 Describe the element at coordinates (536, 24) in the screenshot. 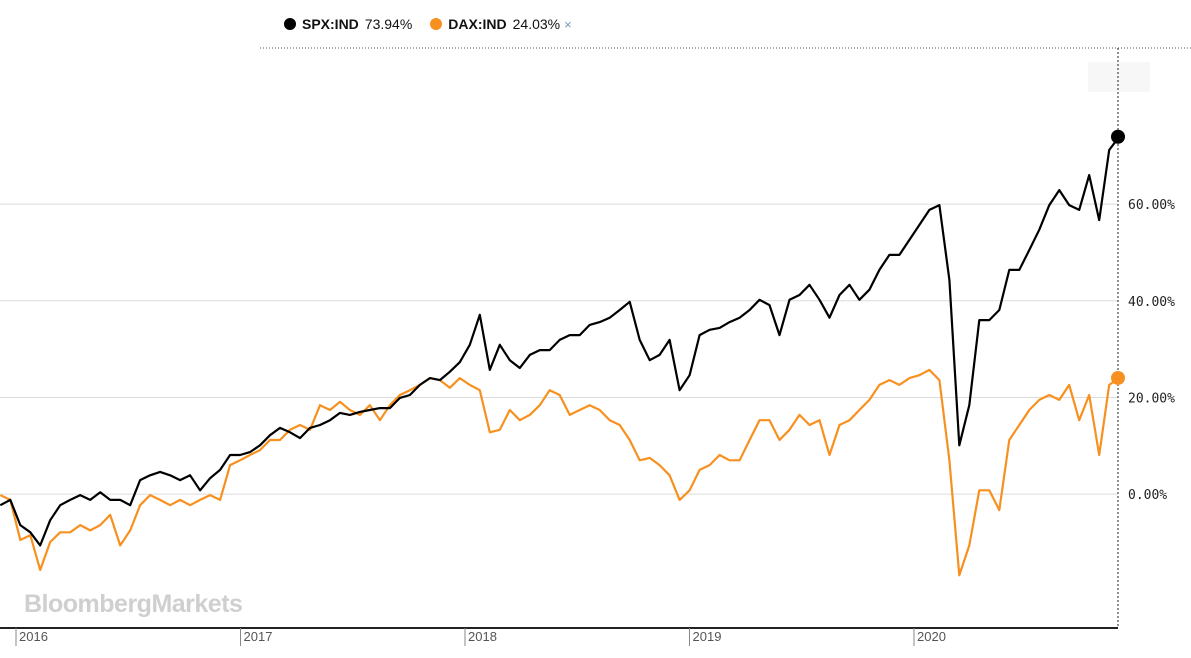

I see `legend-value: 24.03%` at that location.